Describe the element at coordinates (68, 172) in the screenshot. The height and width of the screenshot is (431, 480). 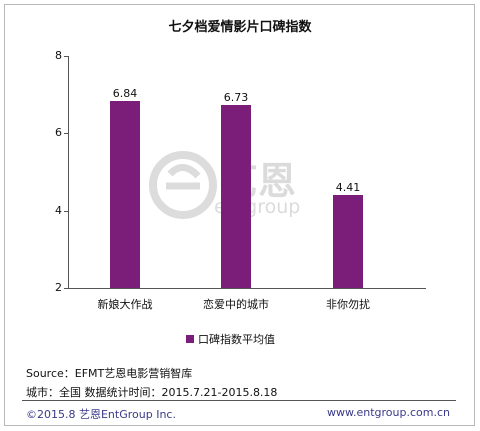
I see `y-axis` at that location.